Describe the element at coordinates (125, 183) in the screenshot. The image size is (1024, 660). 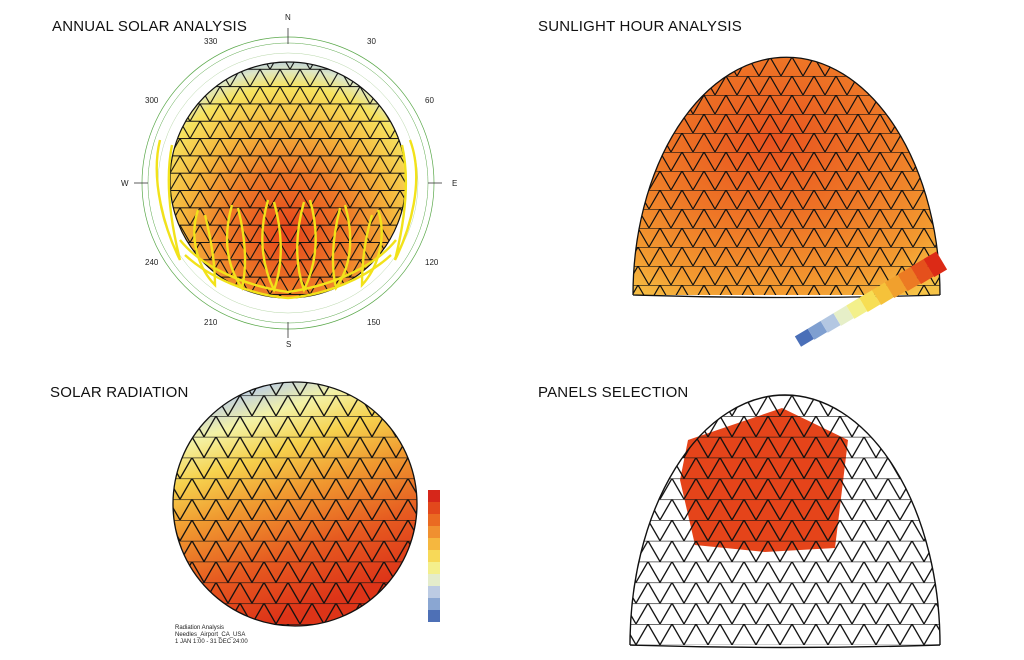
I see `compass-west-label: W` at that location.